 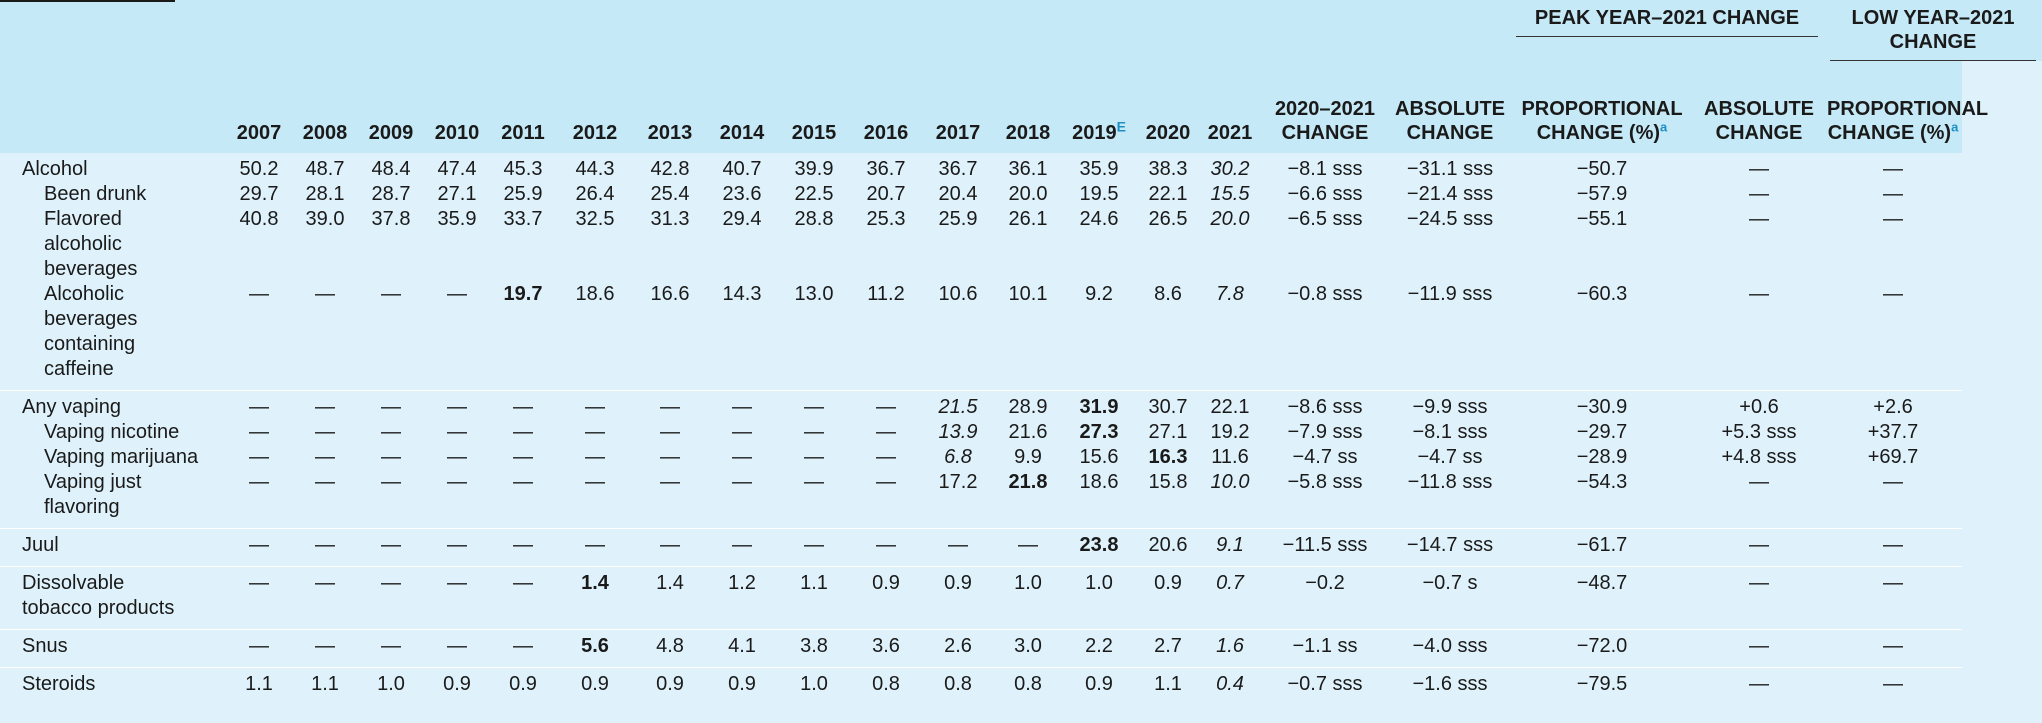 What do you see at coordinates (1230, 294) in the screenshot?
I see `value-cell-2021: 7.8` at bounding box center [1230, 294].